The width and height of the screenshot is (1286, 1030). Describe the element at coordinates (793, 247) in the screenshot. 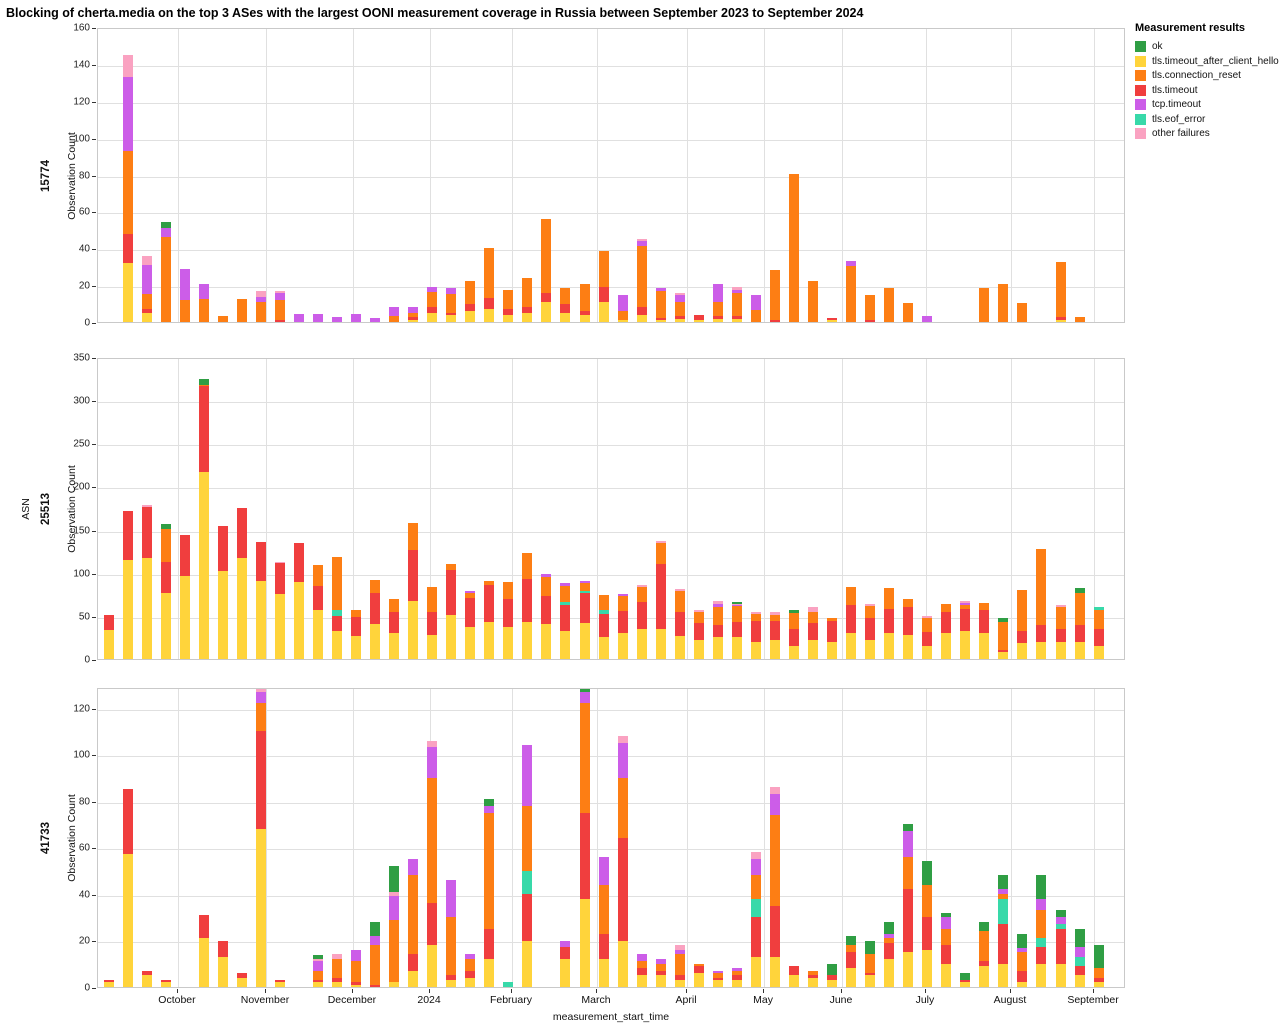

I see `bar-asn15774-week36` at that location.